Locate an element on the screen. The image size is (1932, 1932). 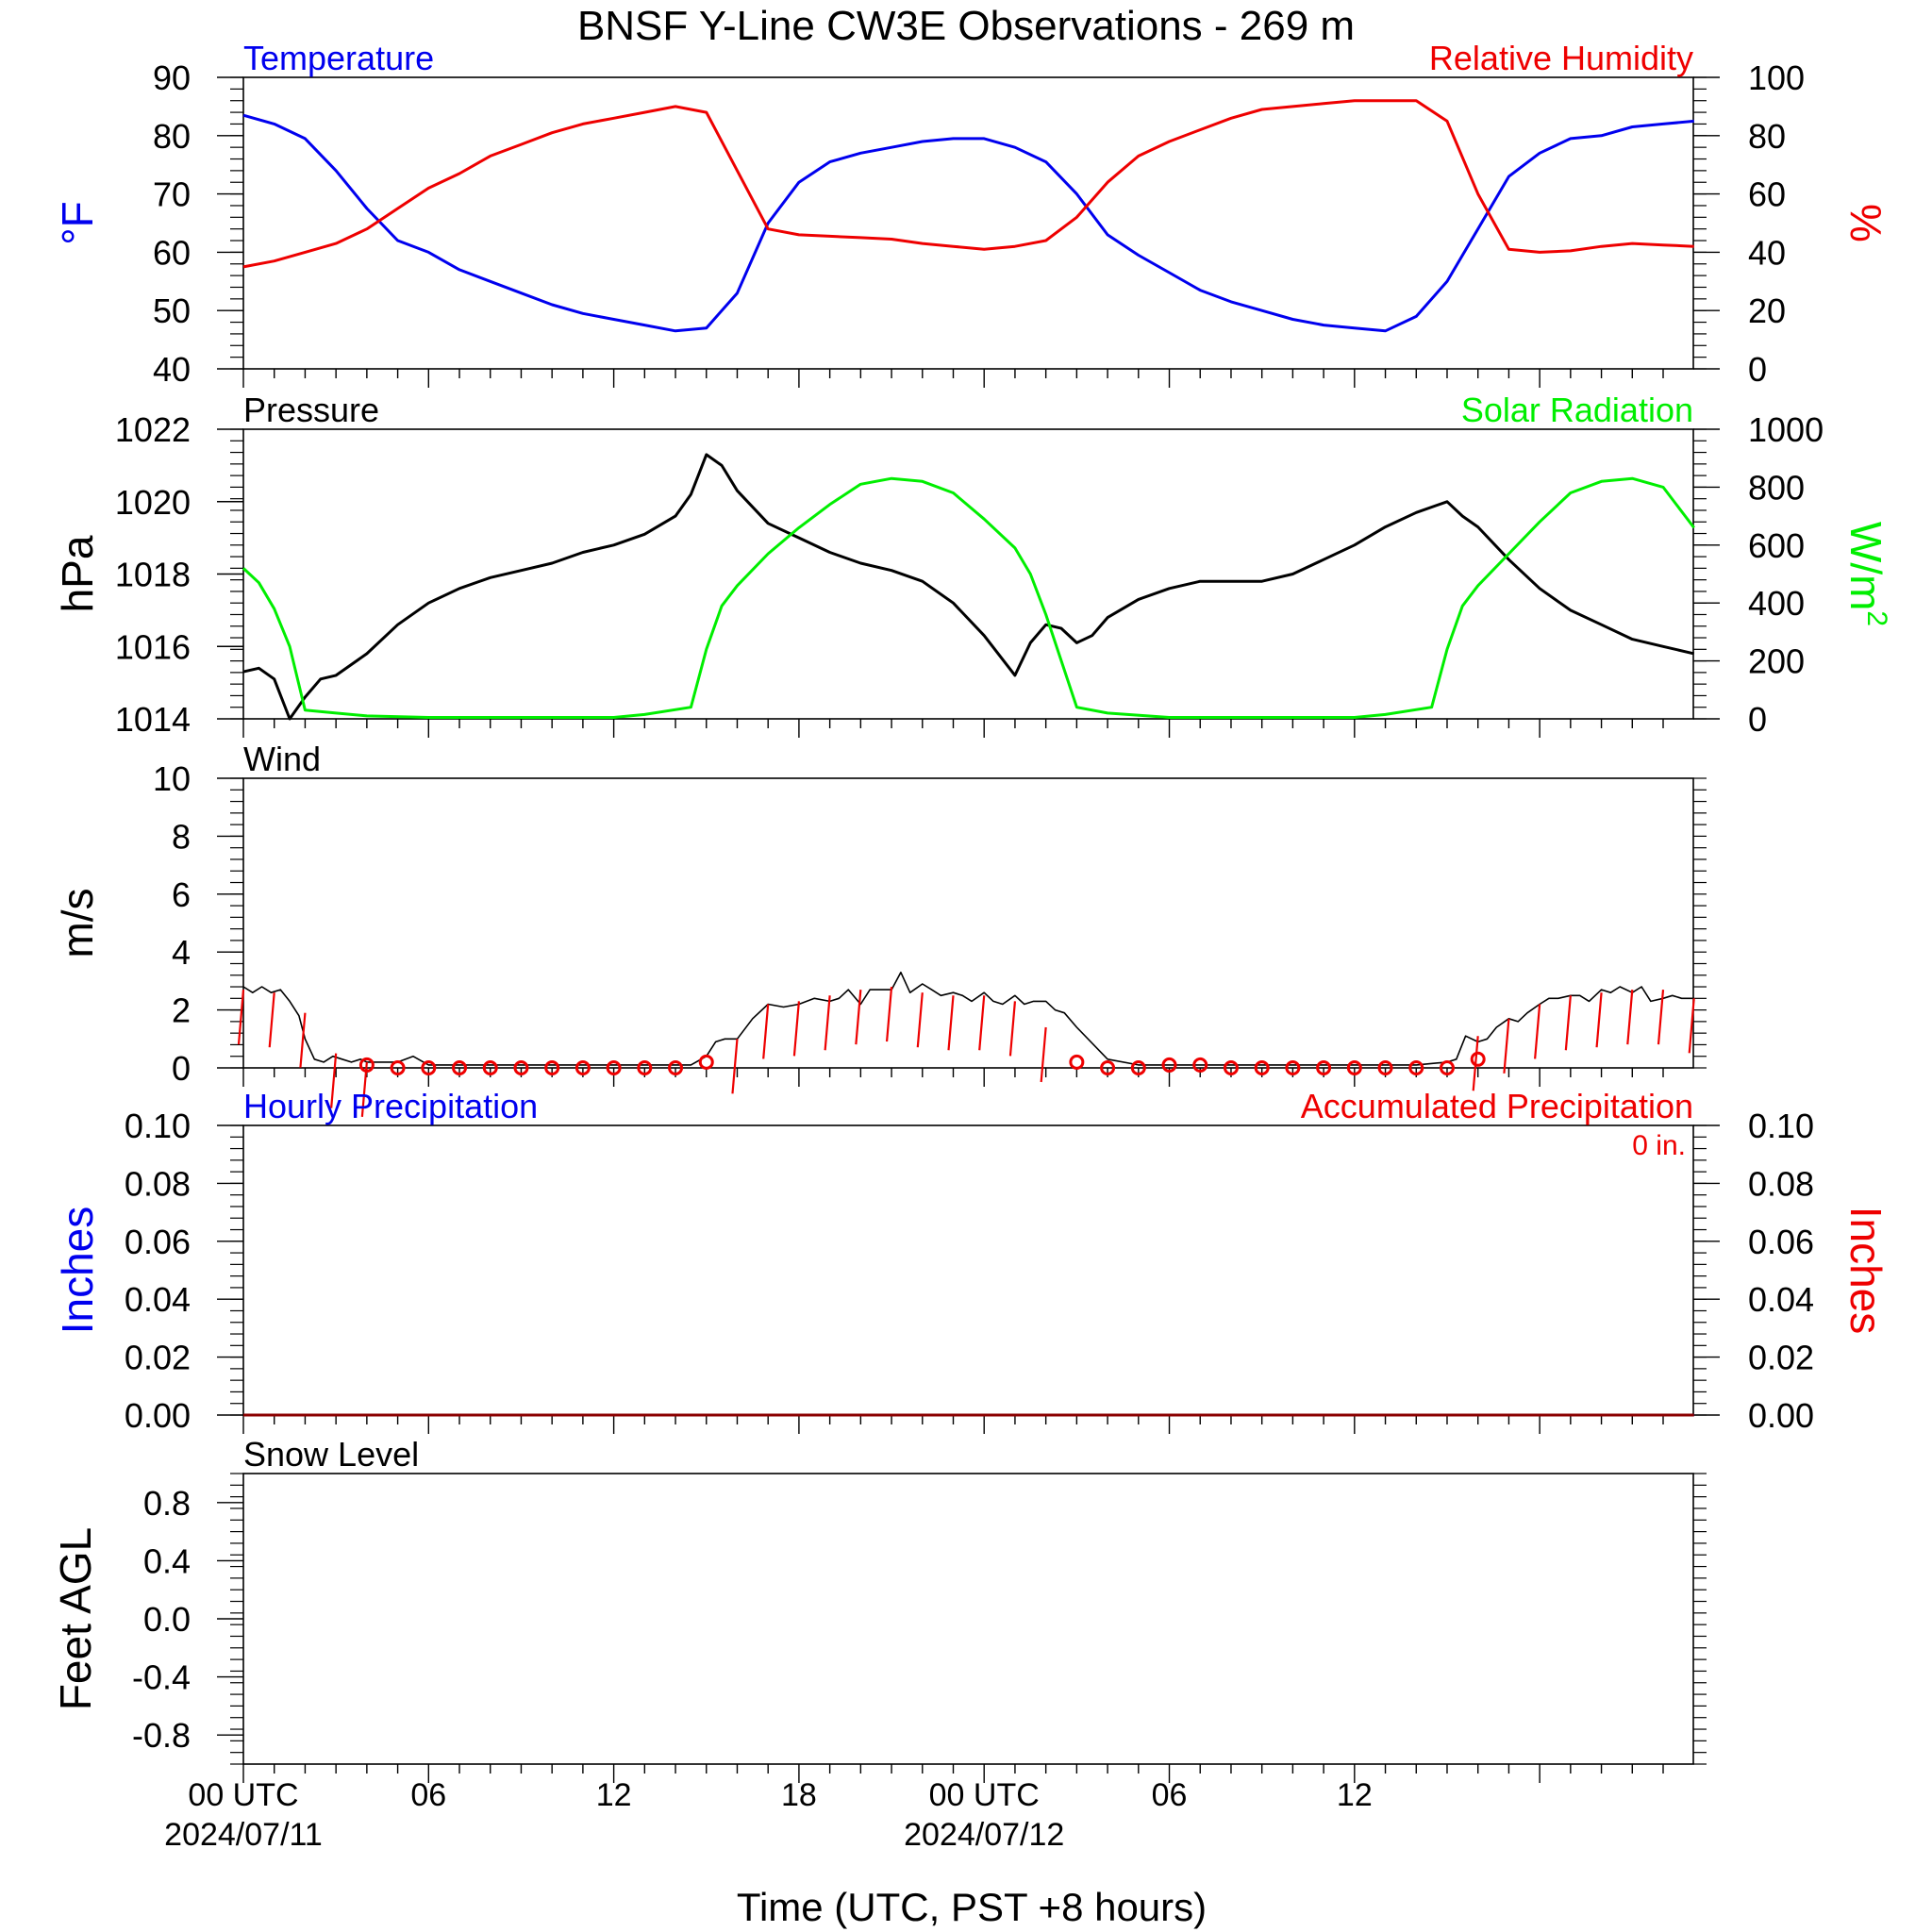
legend-snow-level: Snow Level is located at coordinates (331, 1454).